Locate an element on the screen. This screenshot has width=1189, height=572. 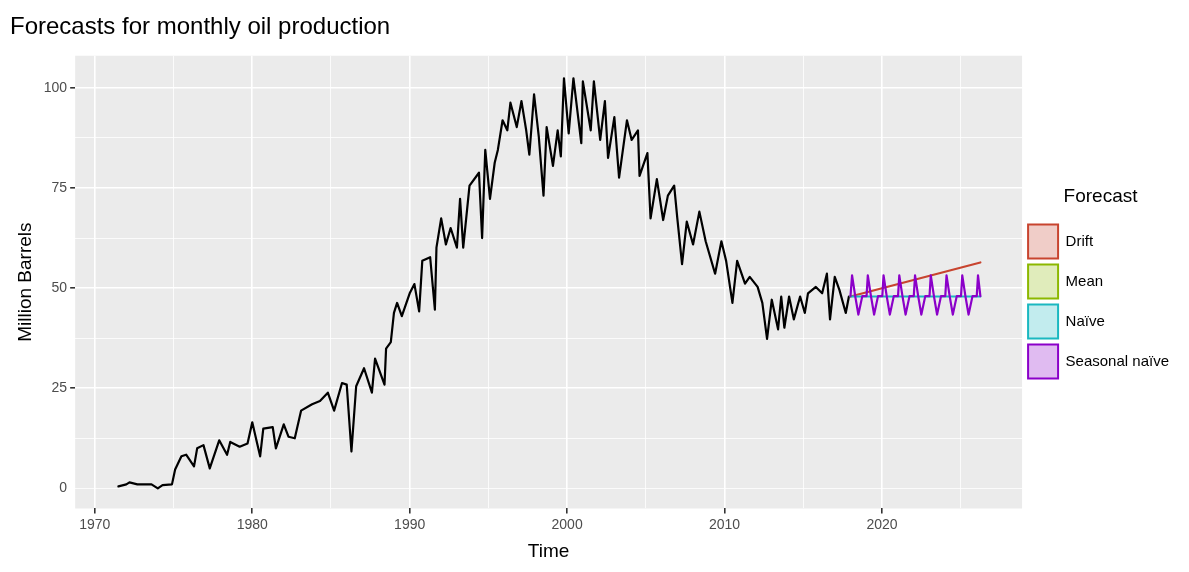
y-tick-label: 50 is located at coordinates (59, 286).